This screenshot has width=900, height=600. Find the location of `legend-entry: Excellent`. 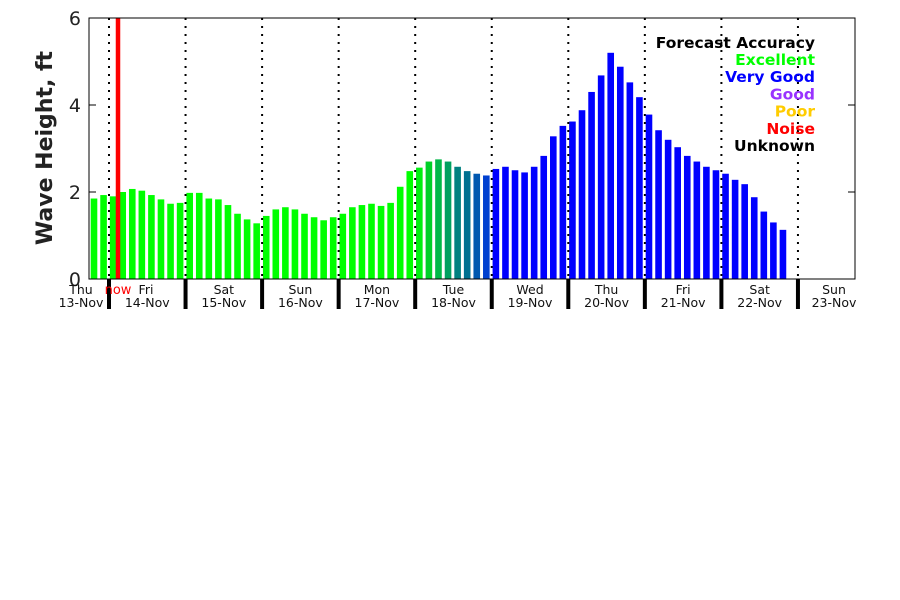

legend-entry: Excellent is located at coordinates (775, 60).